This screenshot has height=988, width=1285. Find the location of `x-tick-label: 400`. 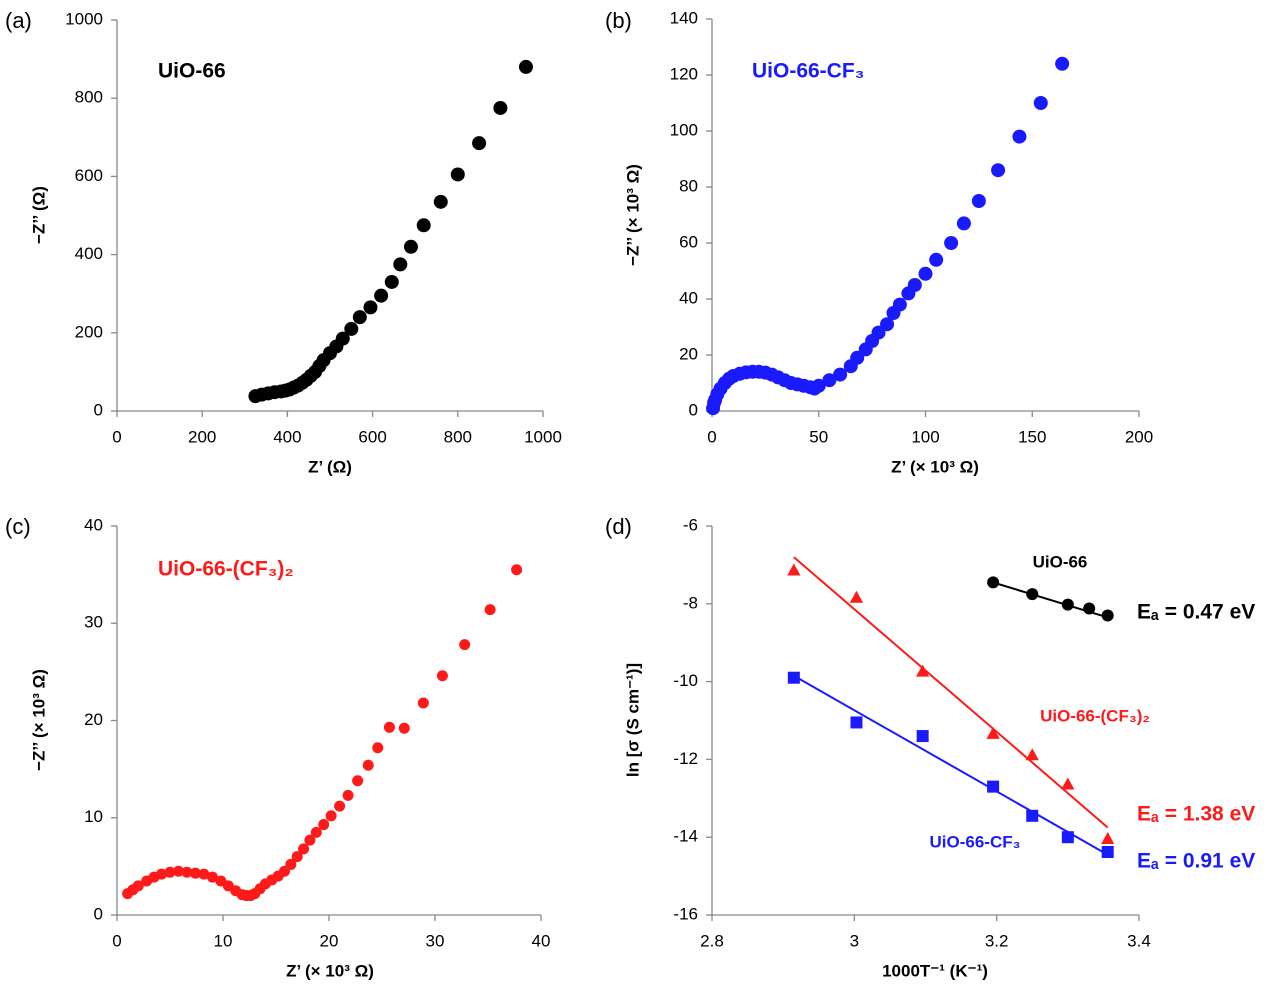

x-tick-label: 400 is located at coordinates (287, 436).